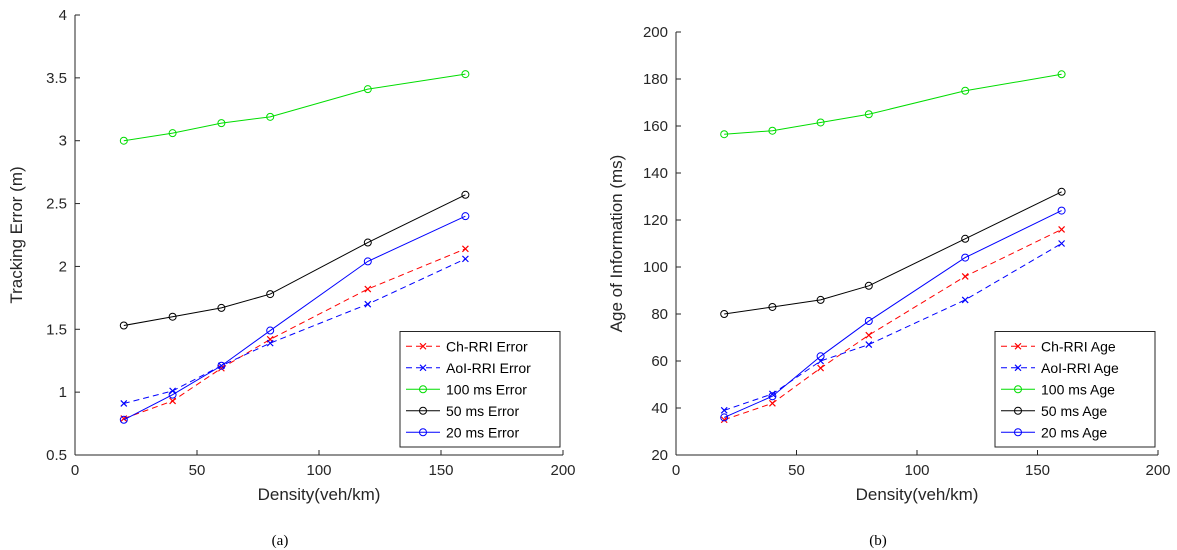 This screenshot has width=1177, height=550. Describe the element at coordinates (56, 78) in the screenshot. I see `y-tick-label: 3.5` at that location.